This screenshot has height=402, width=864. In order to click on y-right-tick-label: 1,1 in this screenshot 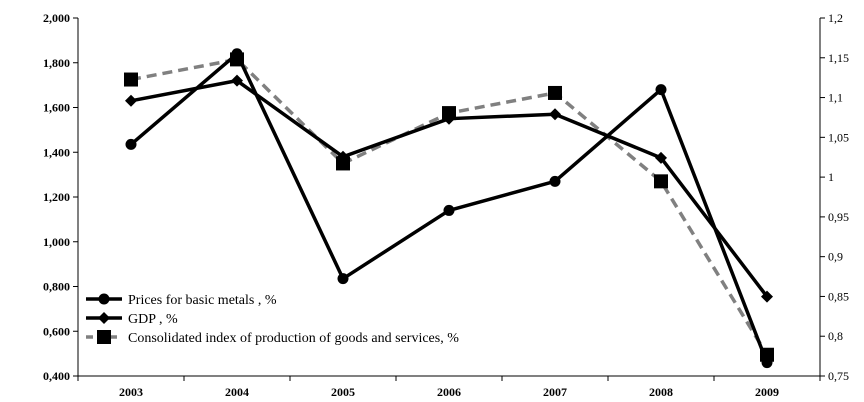, I will do `click(835, 98)`.